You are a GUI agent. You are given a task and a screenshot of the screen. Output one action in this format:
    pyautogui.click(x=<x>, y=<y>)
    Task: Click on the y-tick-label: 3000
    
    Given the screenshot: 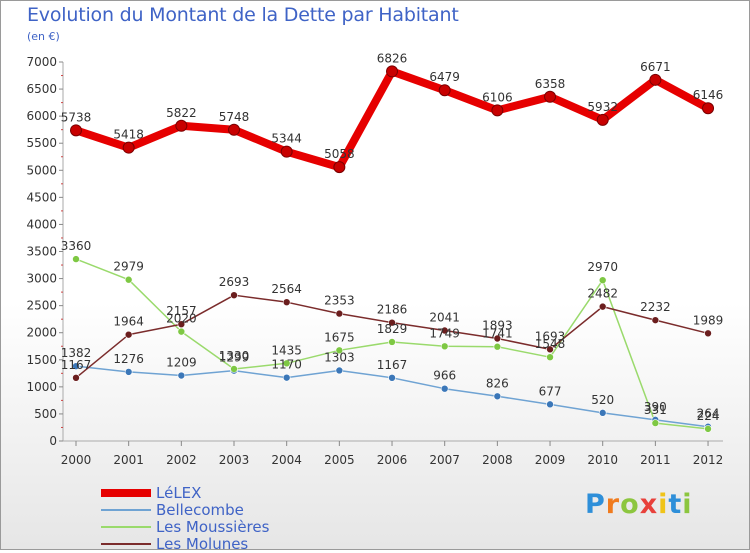 What is the action you would take?
    pyautogui.click(x=41, y=279)
    